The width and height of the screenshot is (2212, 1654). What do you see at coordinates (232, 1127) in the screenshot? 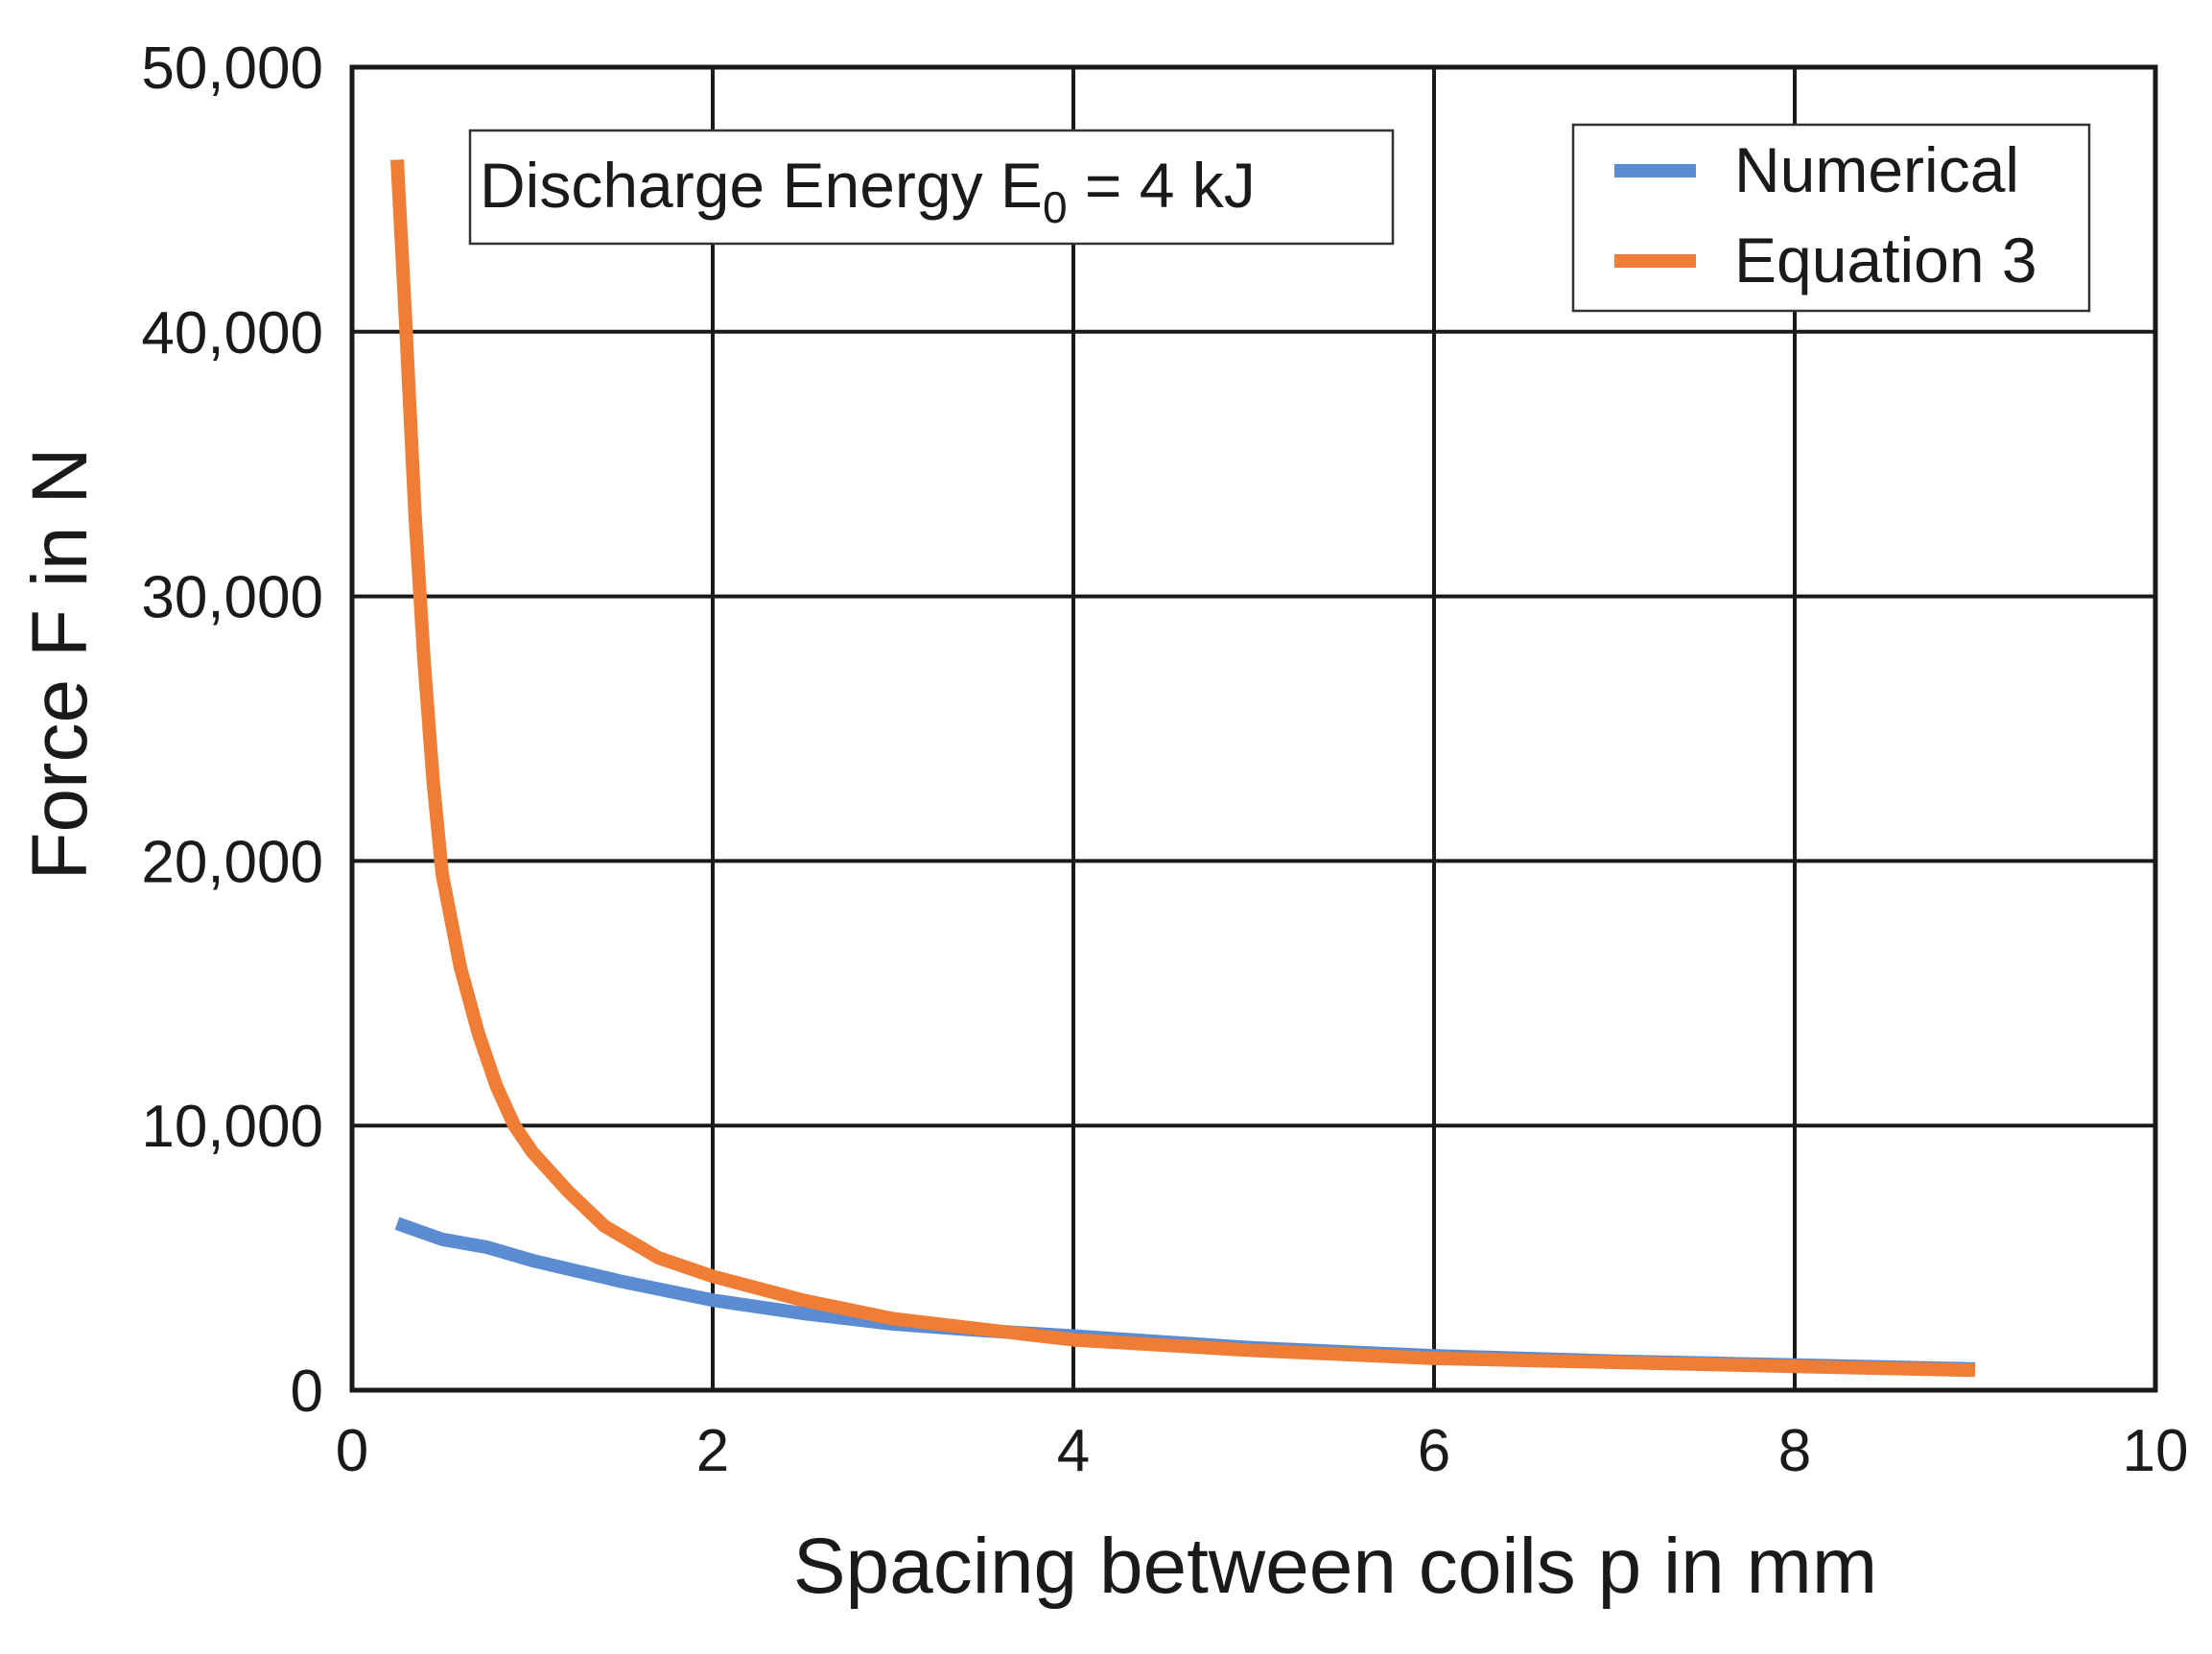
I see `y-tick-label: 10,000` at bounding box center [232, 1127].